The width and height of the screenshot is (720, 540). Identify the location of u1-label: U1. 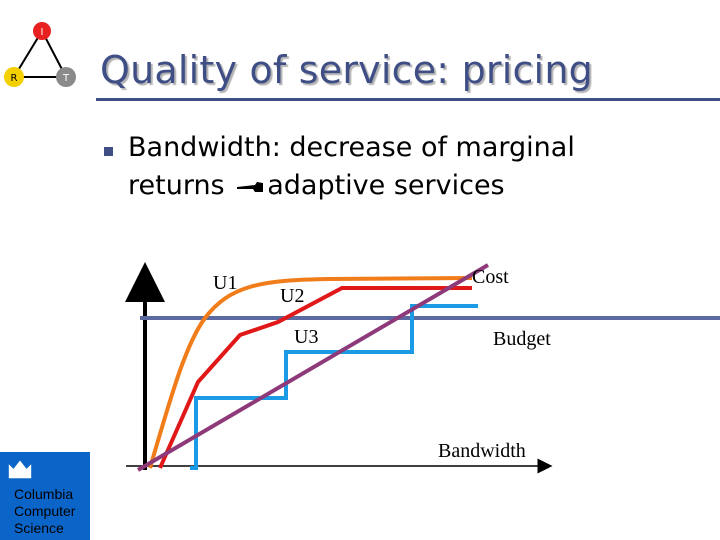
(225, 283).